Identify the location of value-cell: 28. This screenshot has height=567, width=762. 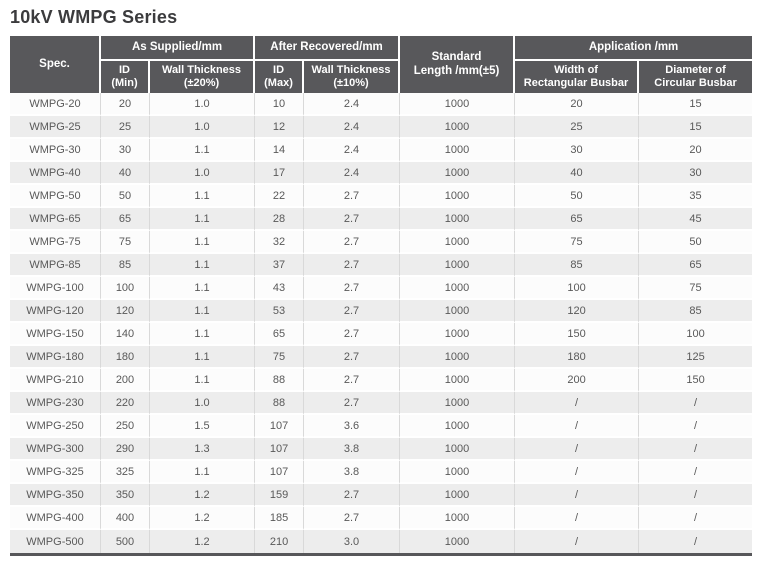
(280, 219).